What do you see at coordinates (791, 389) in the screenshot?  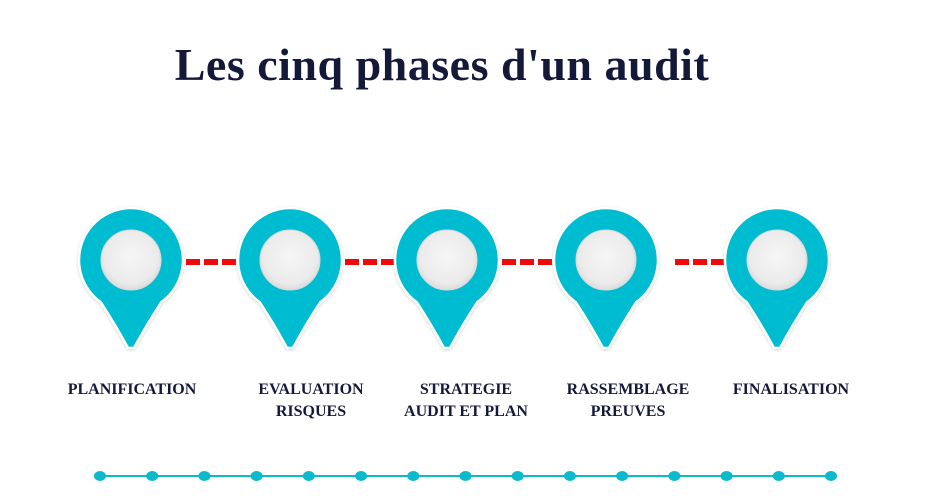 I see `phase-label-5: FINALISATION` at bounding box center [791, 389].